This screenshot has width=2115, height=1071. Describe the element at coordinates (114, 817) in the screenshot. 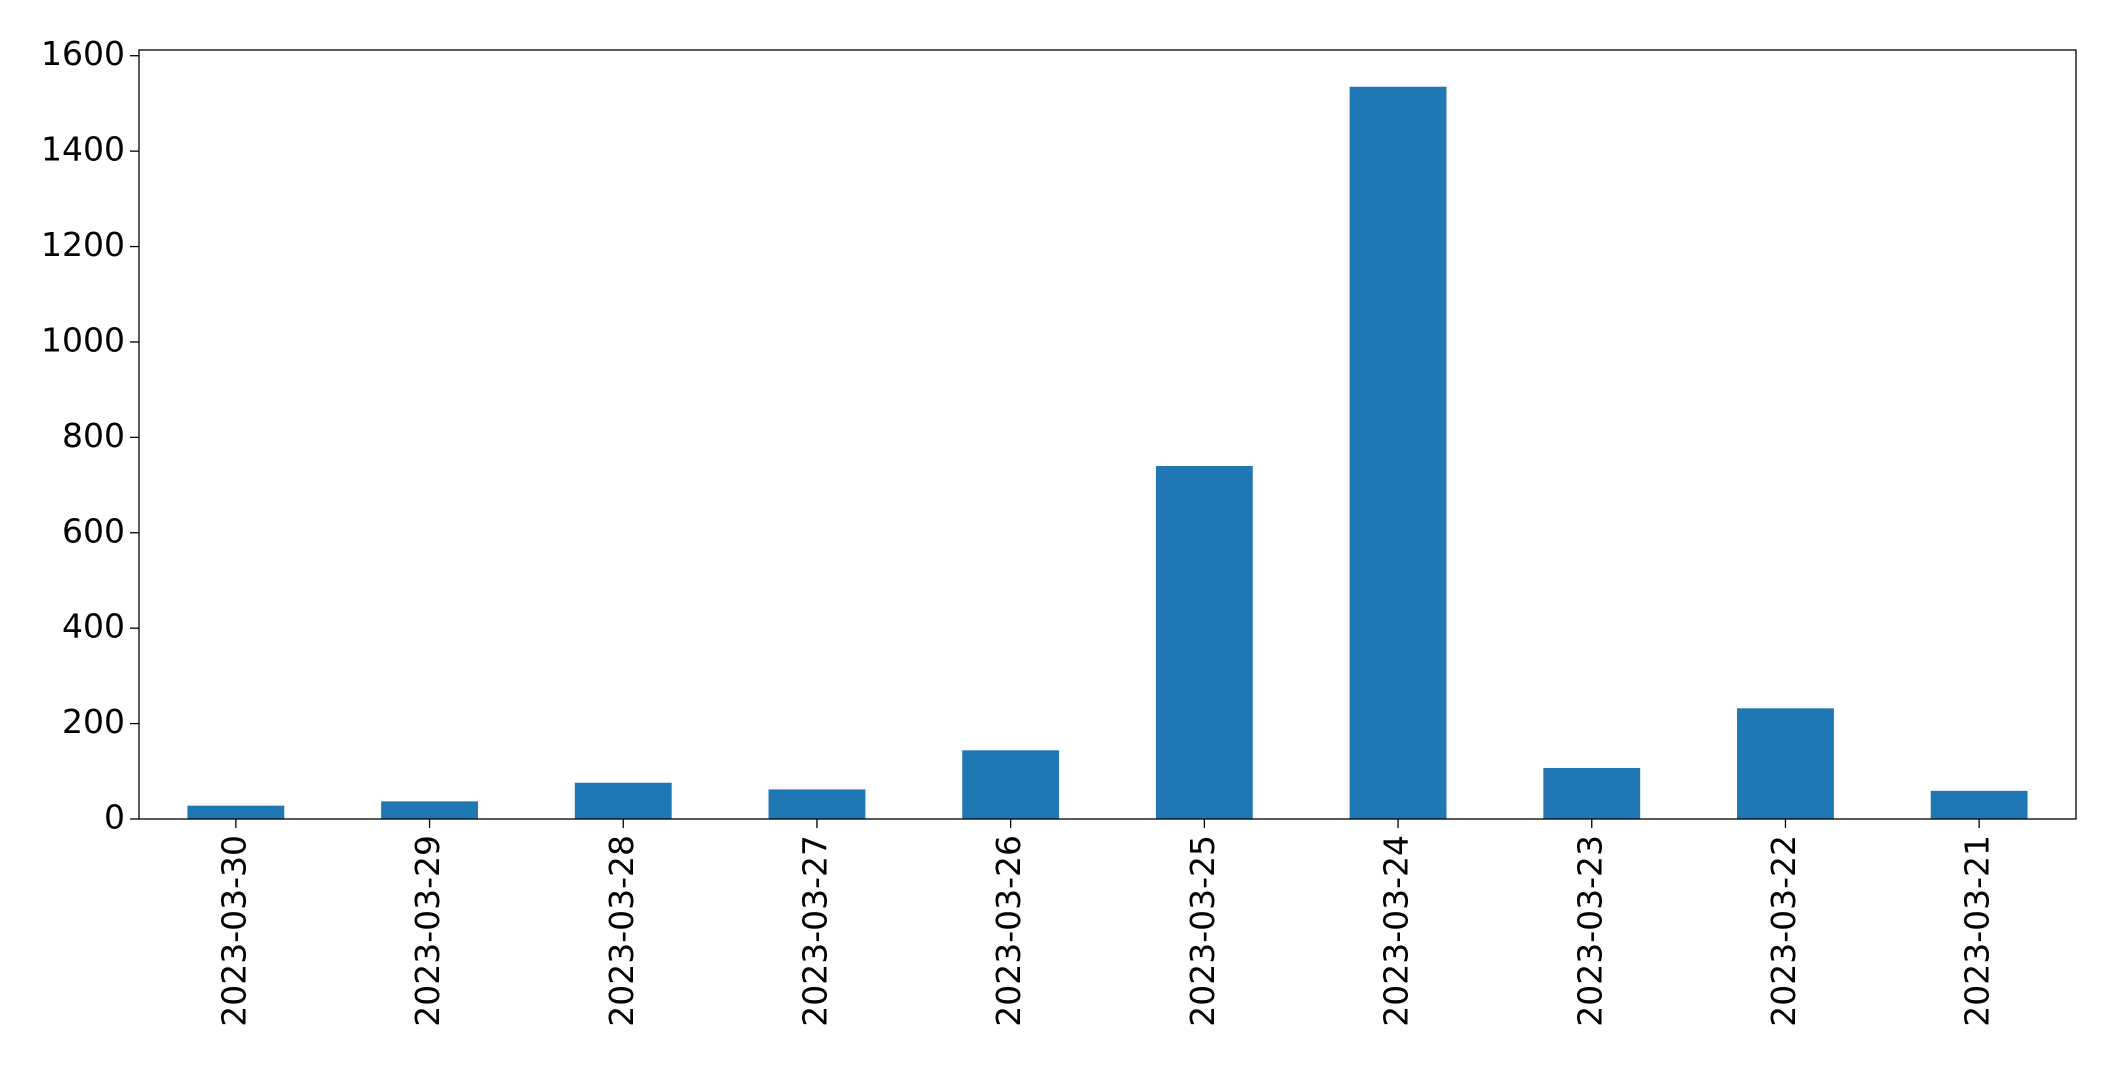

I see `y-tick-label: 0` at that location.